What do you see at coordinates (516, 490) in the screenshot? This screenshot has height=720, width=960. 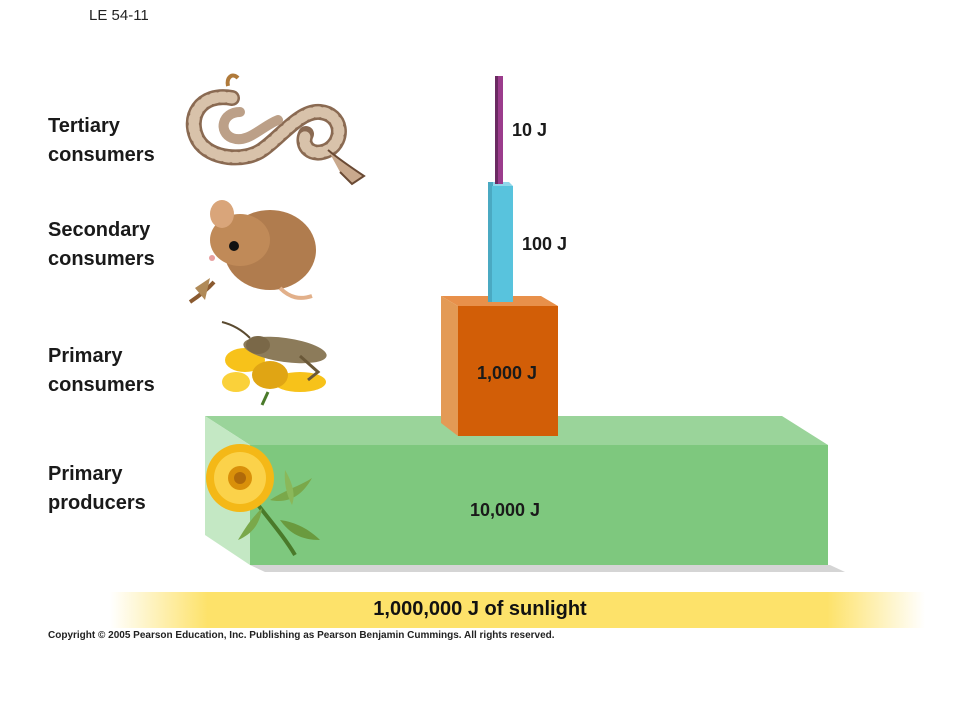 I see `producers-block` at bounding box center [516, 490].